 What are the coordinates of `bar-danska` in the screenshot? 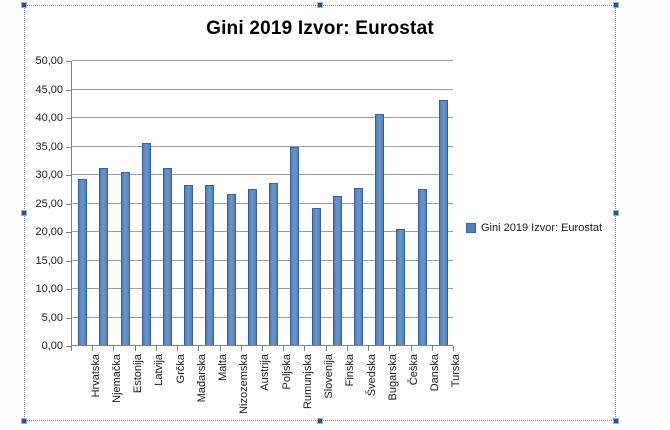 It's located at (422, 266).